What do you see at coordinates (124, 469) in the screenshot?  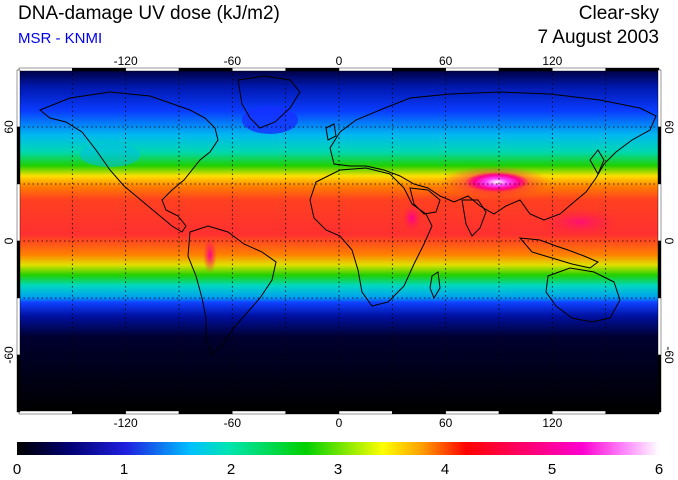 I see `colorbar-tick-label: 1` at bounding box center [124, 469].